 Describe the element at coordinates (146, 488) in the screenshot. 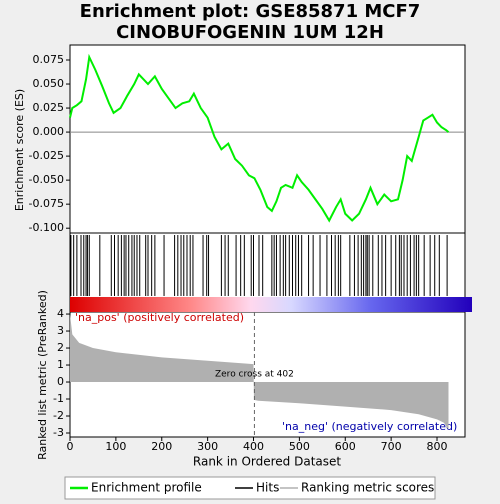

I see `legend-label: Enrichment profile` at that location.